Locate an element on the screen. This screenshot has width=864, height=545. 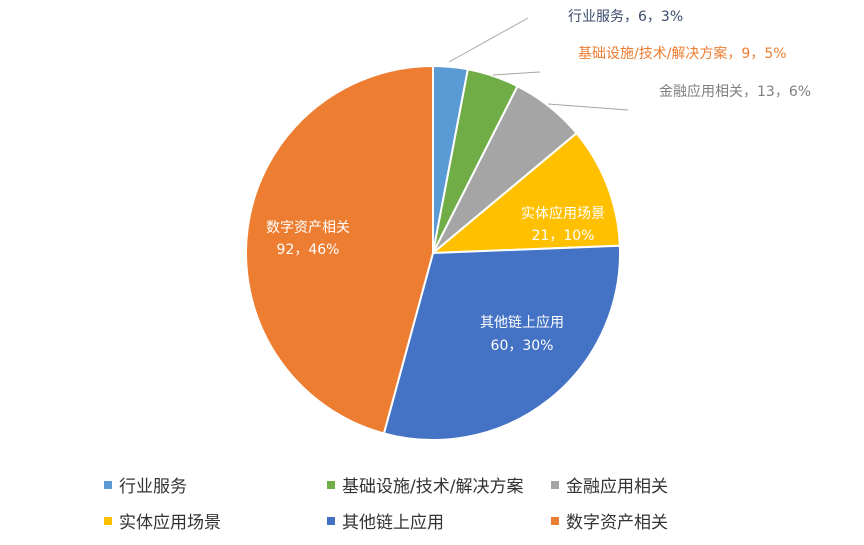
data-label-digital-assets: 数字资产相关 is located at coordinates (308, 228).